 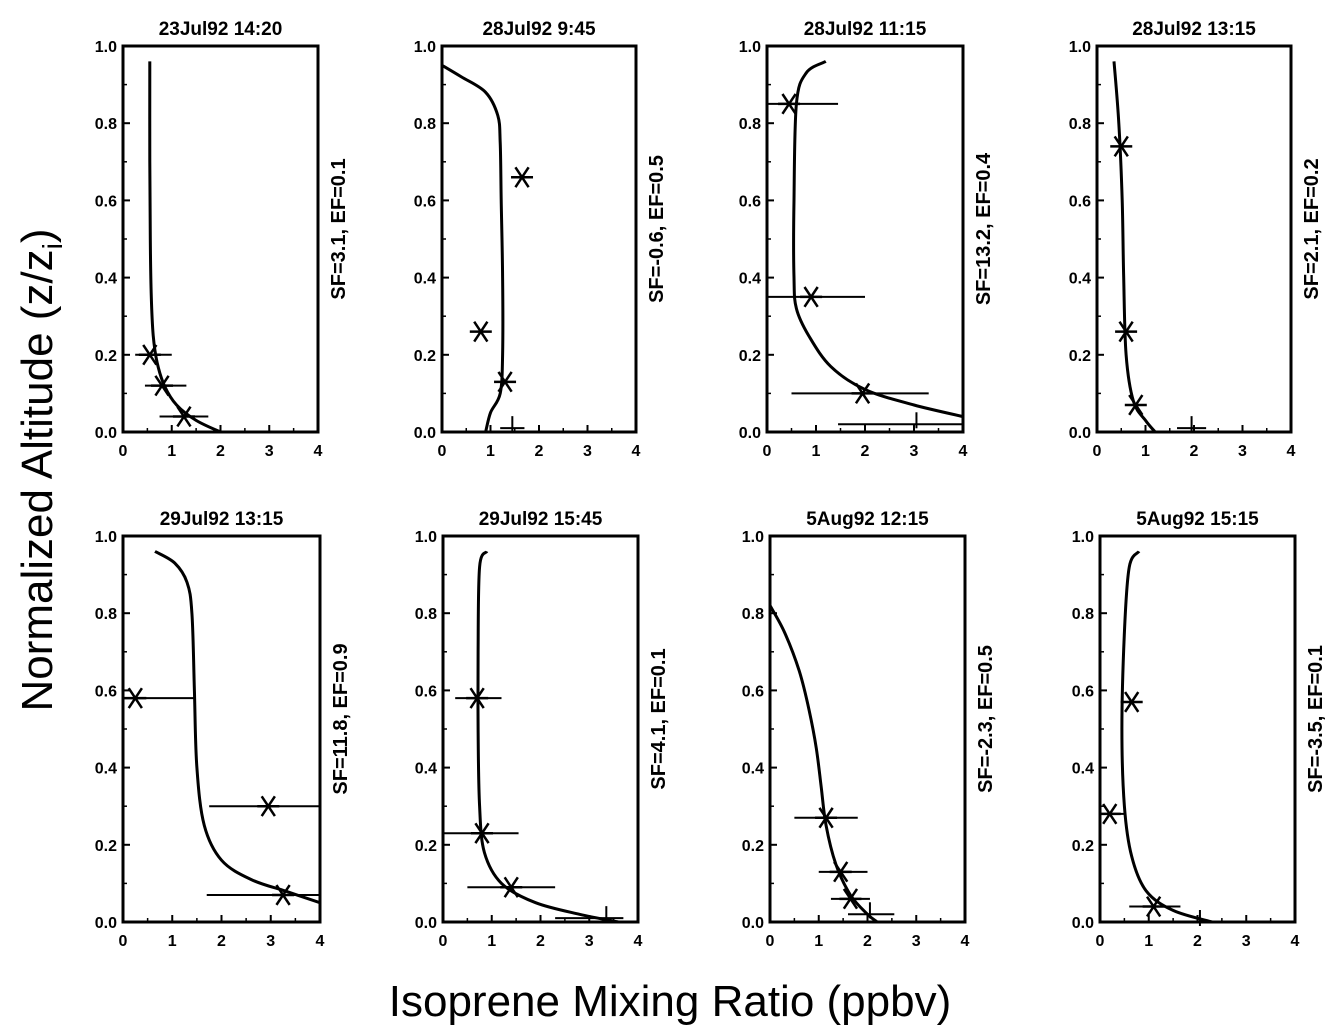 I want to click on panel-annotation: SF=-0.6, EF=0.5, so click(x=657, y=229).